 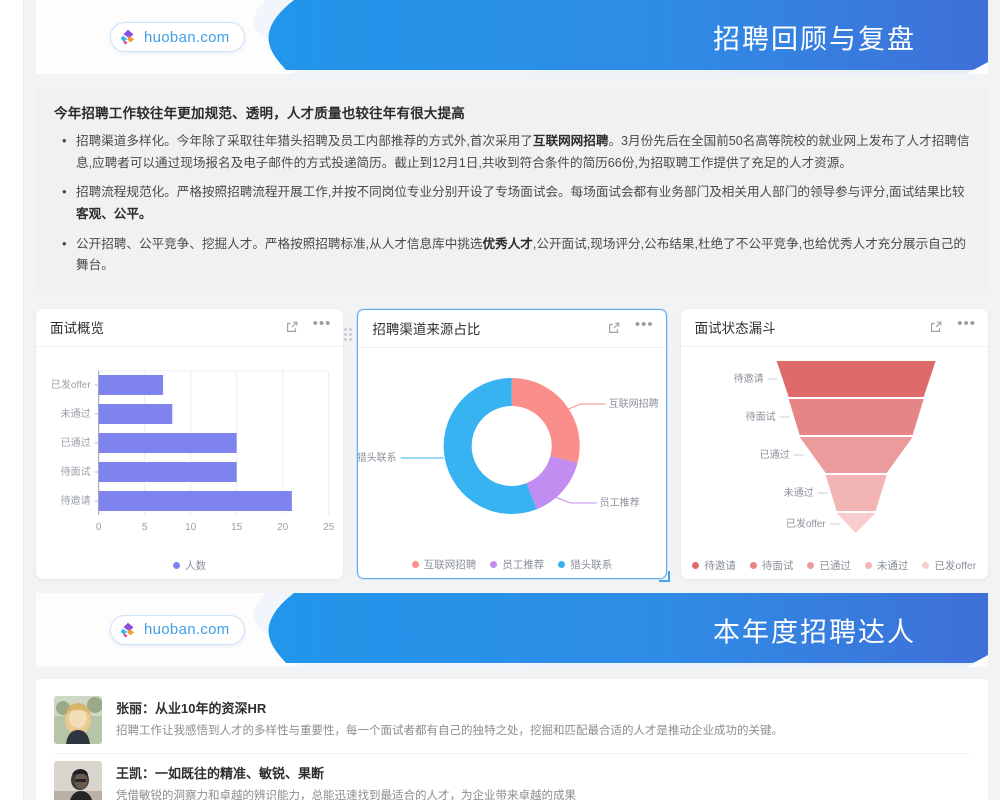 I want to click on summary-text: 公开招聘、公平竞争、挖掘人才。严格按照招聘标准,从人才信息库中挑选, so click(x=279, y=243).